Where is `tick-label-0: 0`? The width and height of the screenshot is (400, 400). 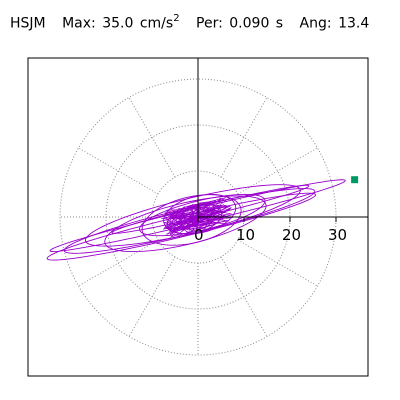
tick-label-0: 0 is located at coordinates (199, 235).